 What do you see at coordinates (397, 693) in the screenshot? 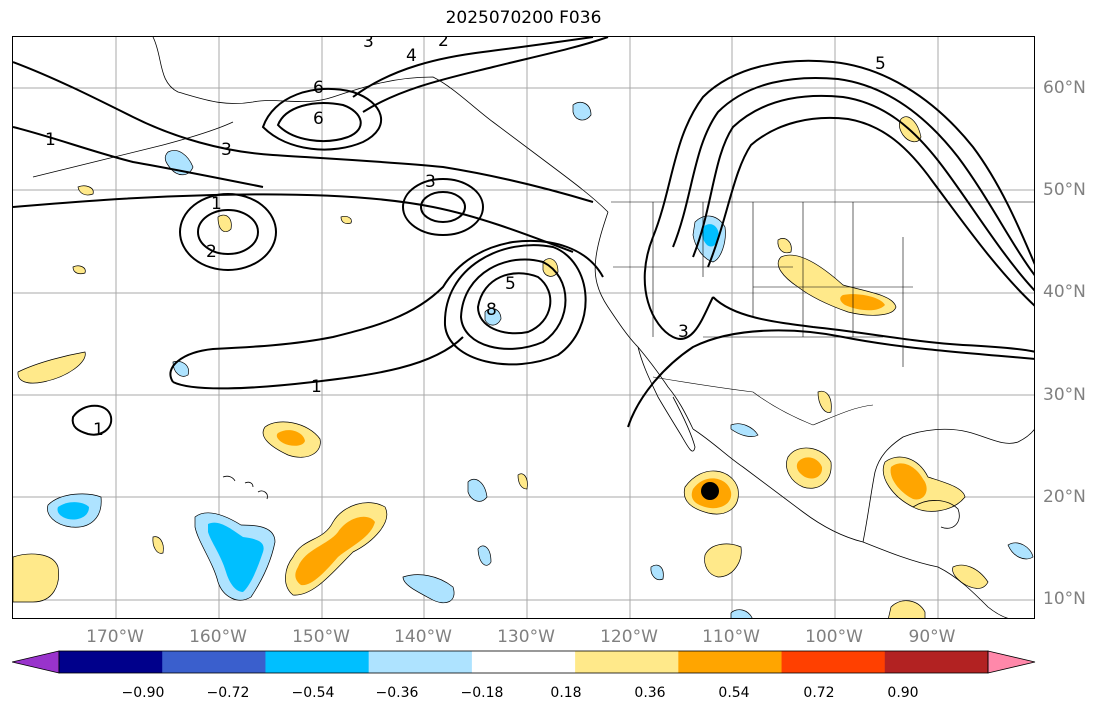
I see `colorbar-tick-label: −0.36` at bounding box center [397, 693].